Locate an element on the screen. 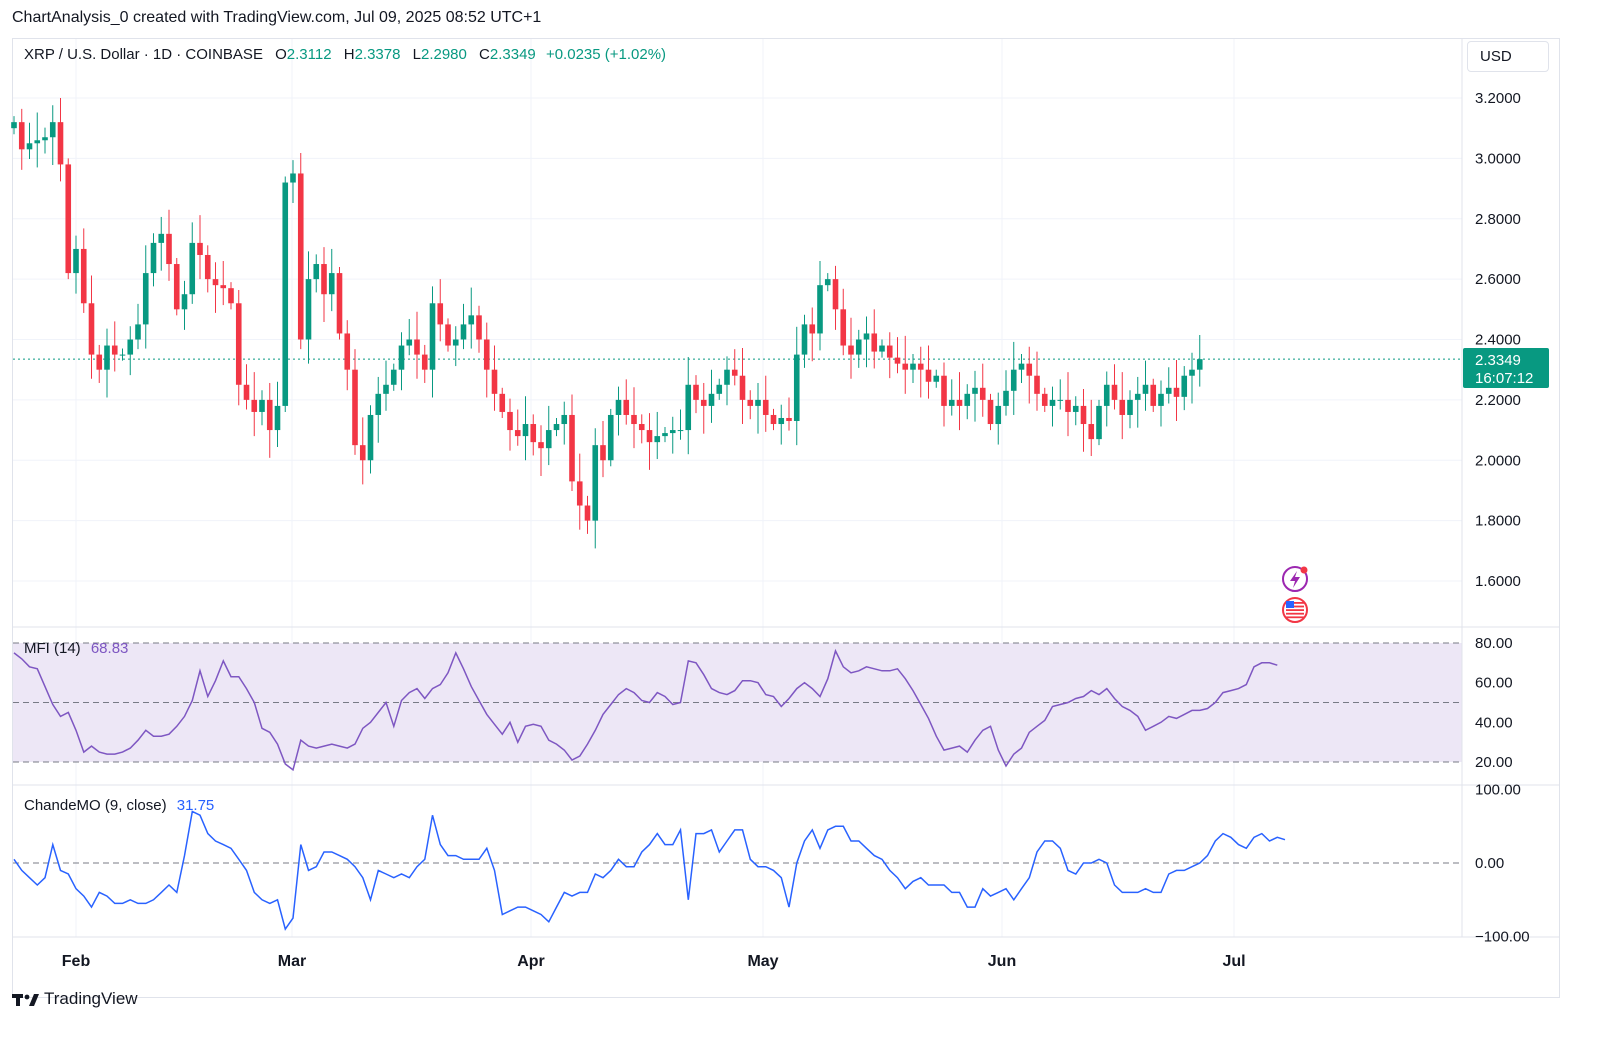  lightning-bolt-shape is located at coordinates (1295, 579).